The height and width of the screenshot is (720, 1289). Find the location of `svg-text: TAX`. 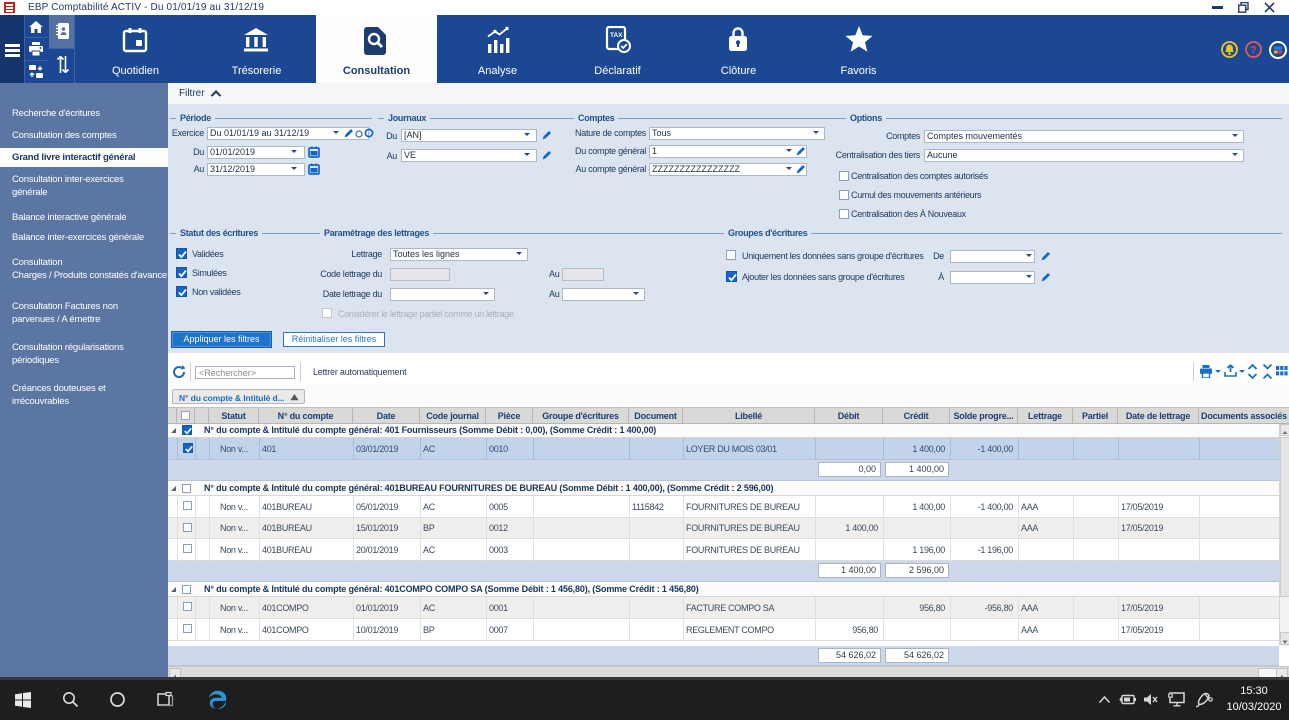

svg-text: TAX is located at coordinates (616, 35).